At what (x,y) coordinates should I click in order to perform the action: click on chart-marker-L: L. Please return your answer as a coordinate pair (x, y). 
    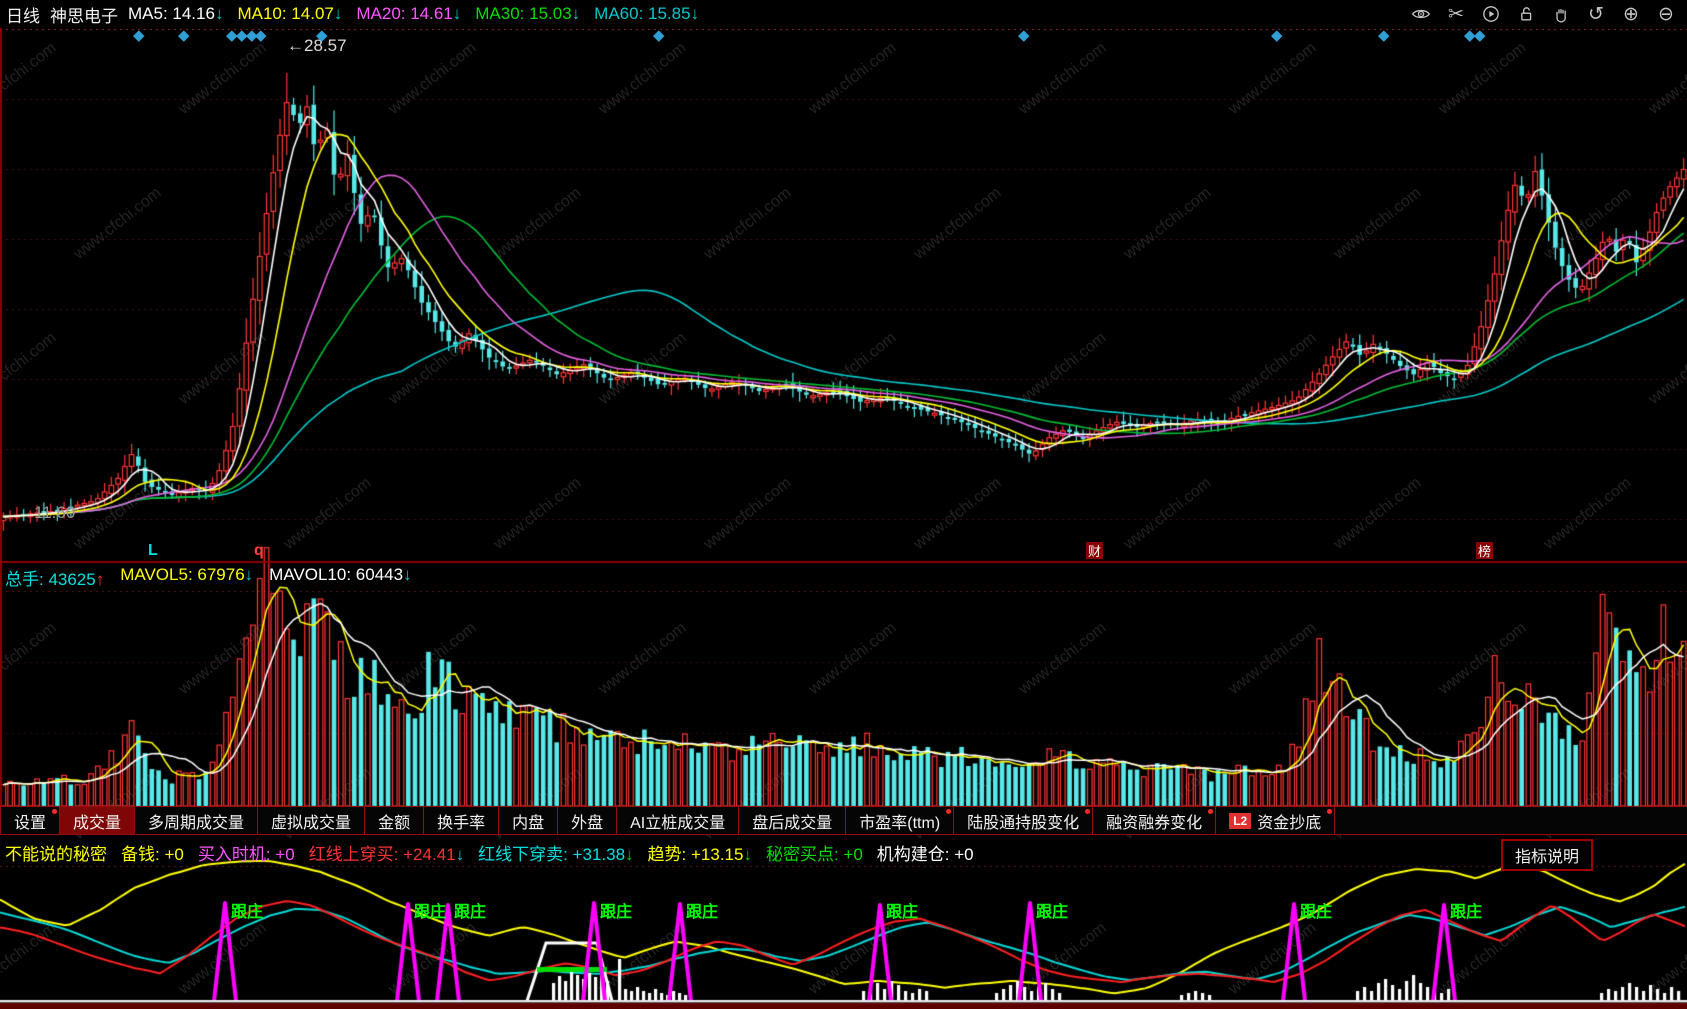
    Looking at the image, I should click on (153, 550).